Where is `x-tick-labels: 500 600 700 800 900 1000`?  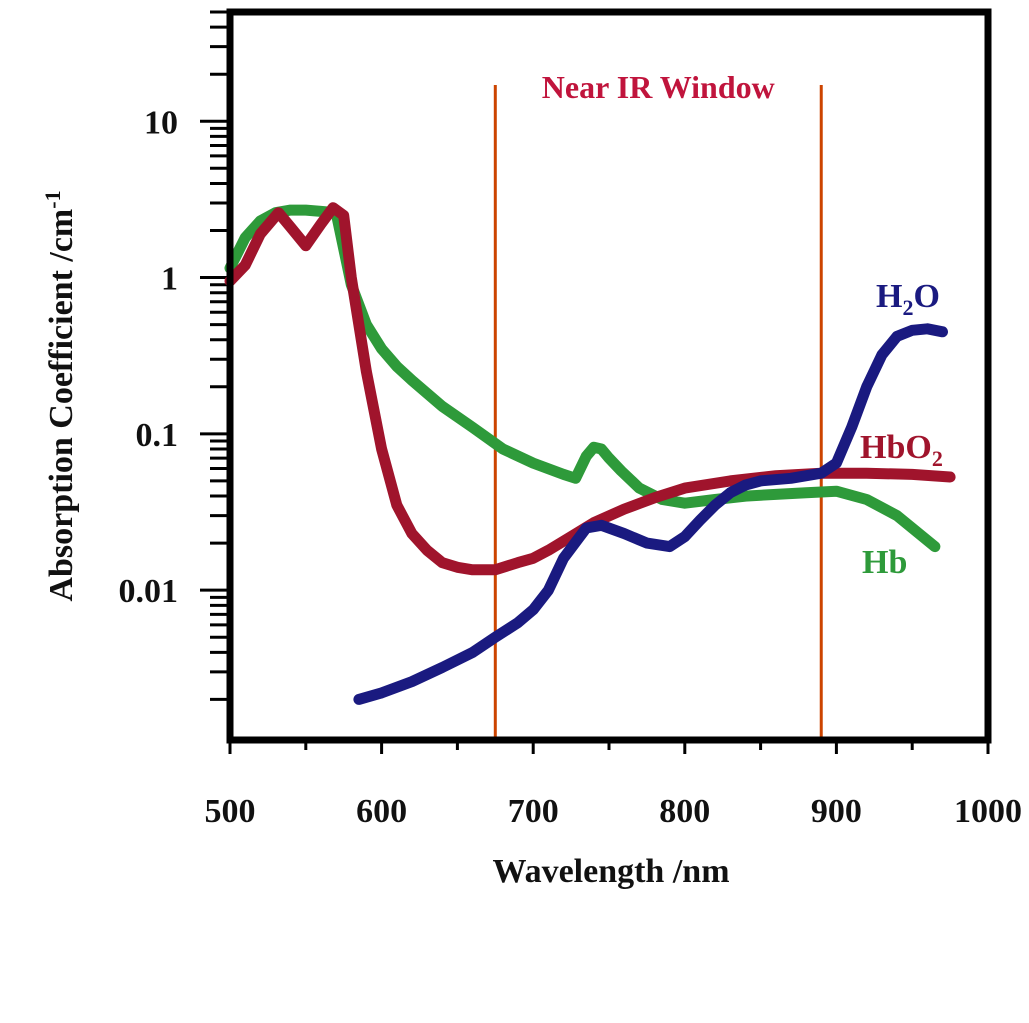
x-tick-labels: 500 600 700 800 900 1000 is located at coordinates (614, 811).